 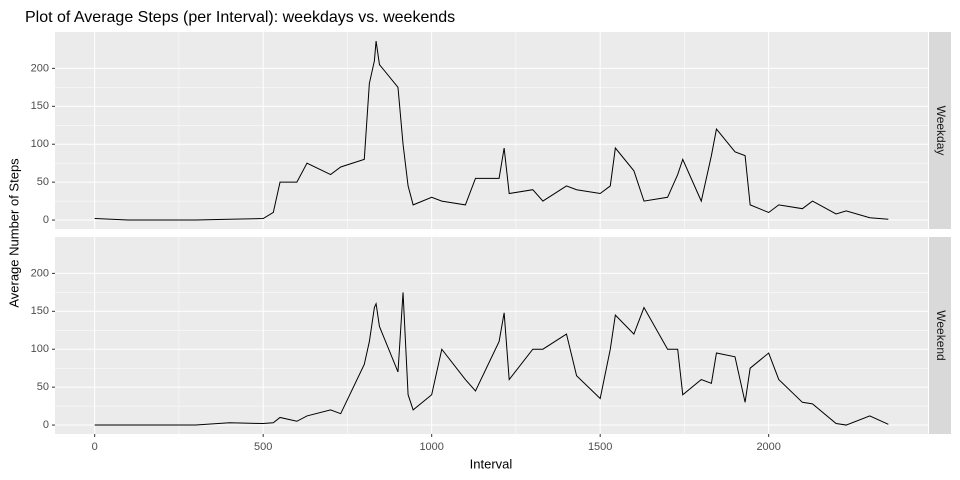 What do you see at coordinates (491, 463) in the screenshot?
I see `x-axis-label: Interval` at bounding box center [491, 463].